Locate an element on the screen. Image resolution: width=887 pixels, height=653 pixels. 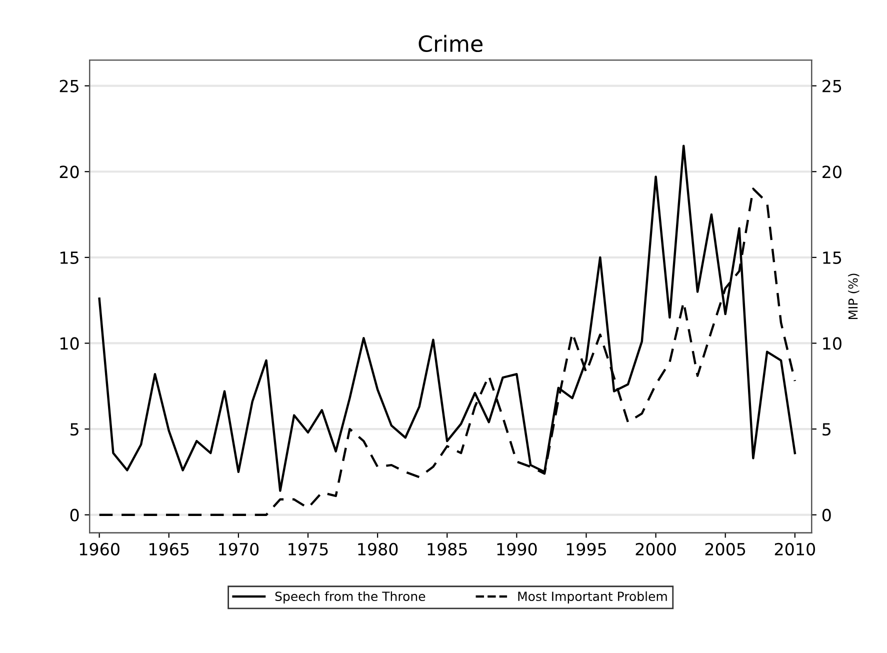
y2-tick-label: 15 is located at coordinates (832, 258).